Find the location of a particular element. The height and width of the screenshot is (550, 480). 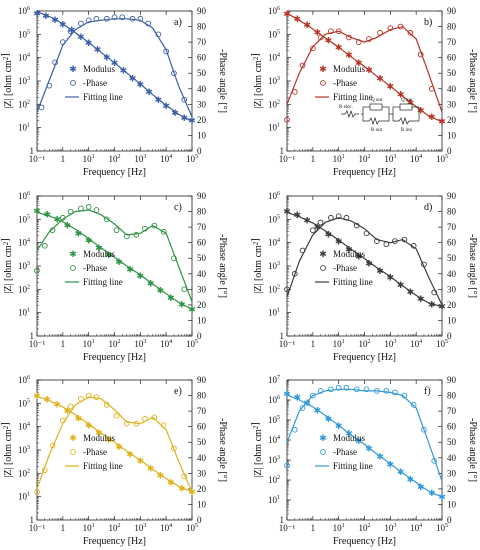

modulus-fit-line is located at coordinates (114, 66).